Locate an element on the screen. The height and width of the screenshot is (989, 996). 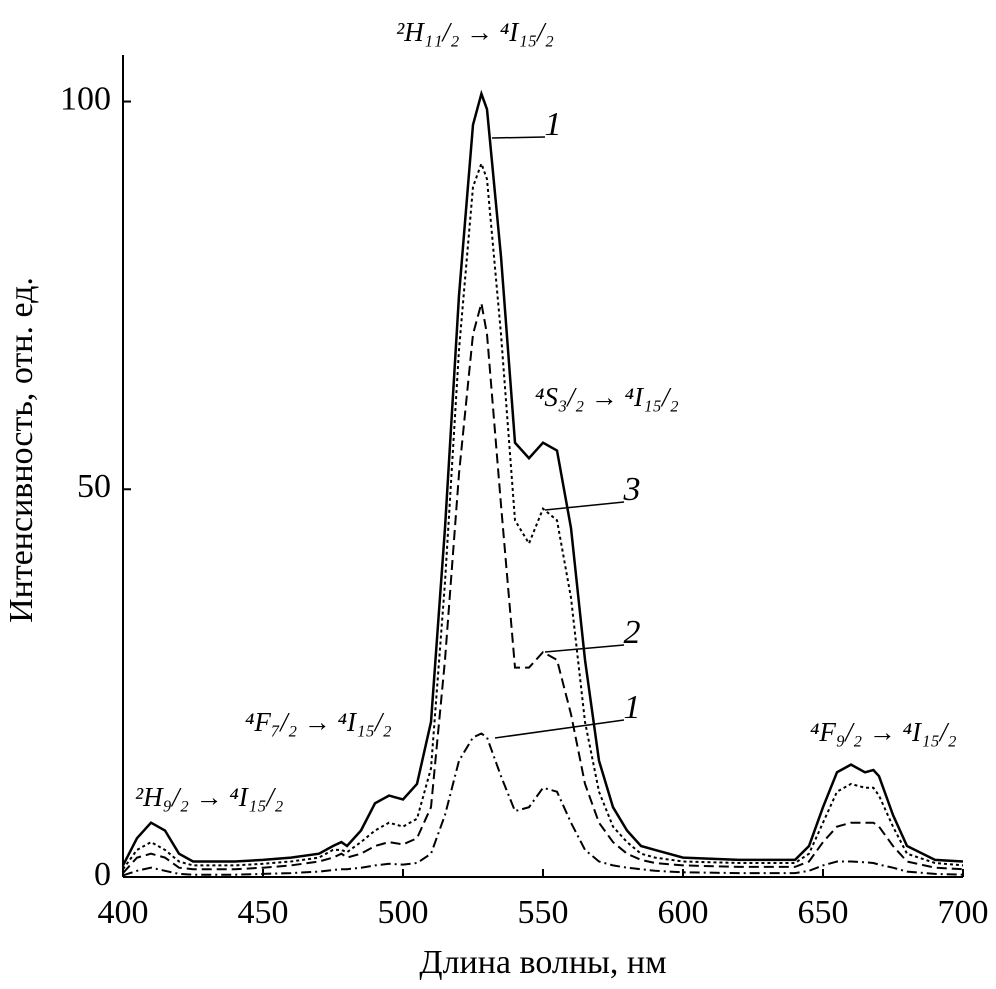
annotation: ²H₁₁/₂ → ⁴I₁₅/₂ is located at coordinates (475, 32).